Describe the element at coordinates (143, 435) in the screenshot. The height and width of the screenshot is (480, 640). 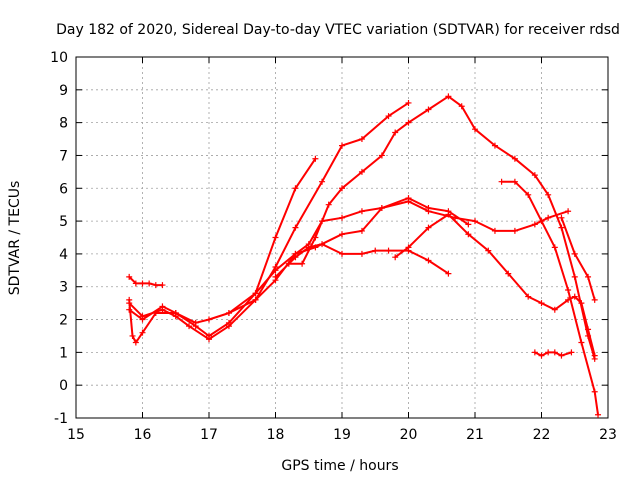
I see `x-tick-label: 16` at that location.